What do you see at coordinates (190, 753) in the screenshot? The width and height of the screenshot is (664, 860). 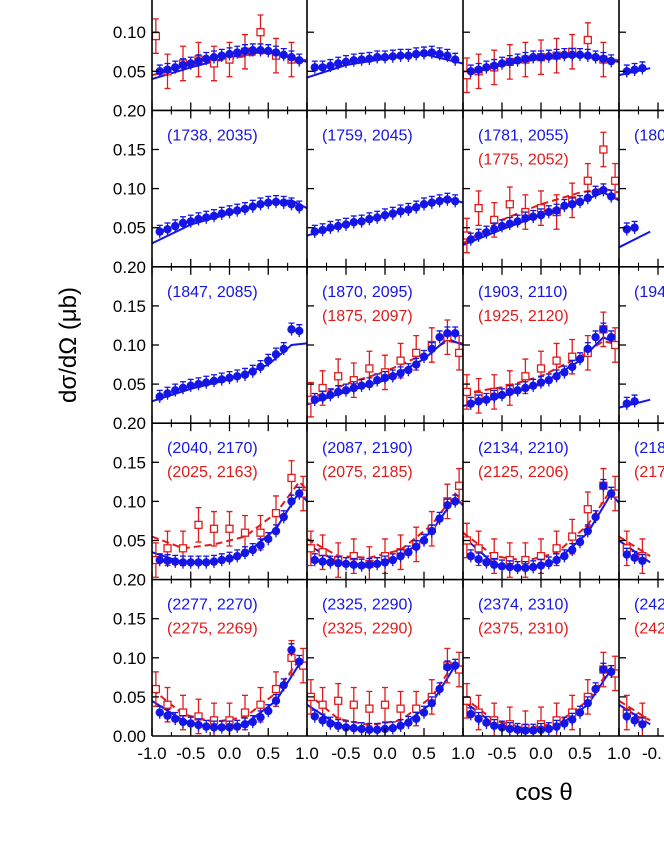 I see `x-tick-label: -0.5` at bounding box center [190, 753].